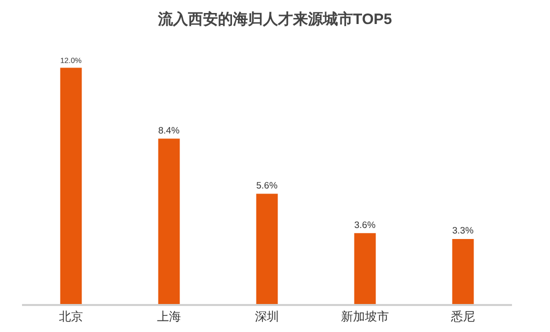 This screenshot has width=550, height=332. What do you see at coordinates (462, 316) in the screenshot?
I see `x-tick-label: 悉尼` at bounding box center [462, 316].